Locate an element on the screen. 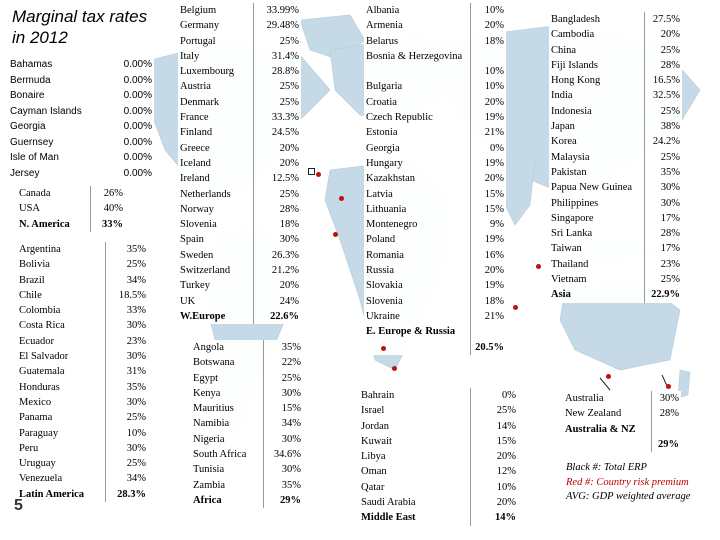  table-row: Luxembourg 28.8% is located at coordinates (239, 72).